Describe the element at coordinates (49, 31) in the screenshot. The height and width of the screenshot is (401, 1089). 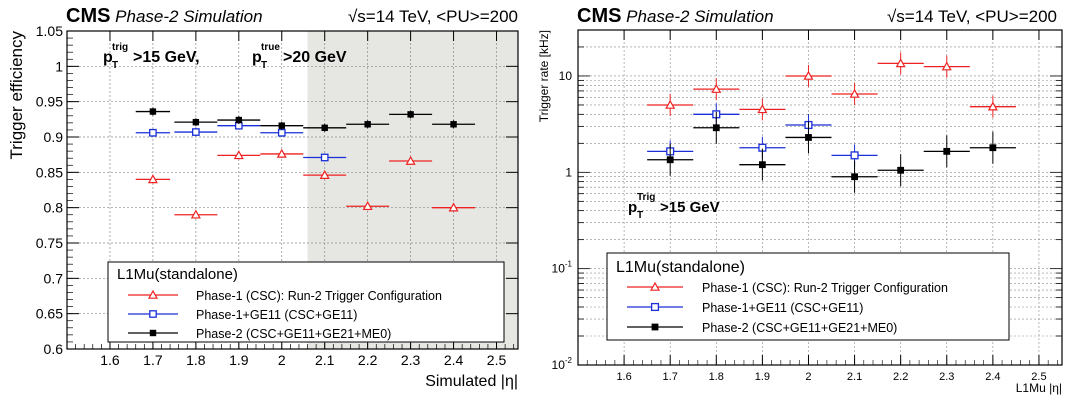
I see `y-tick-label: 1.05` at that location.